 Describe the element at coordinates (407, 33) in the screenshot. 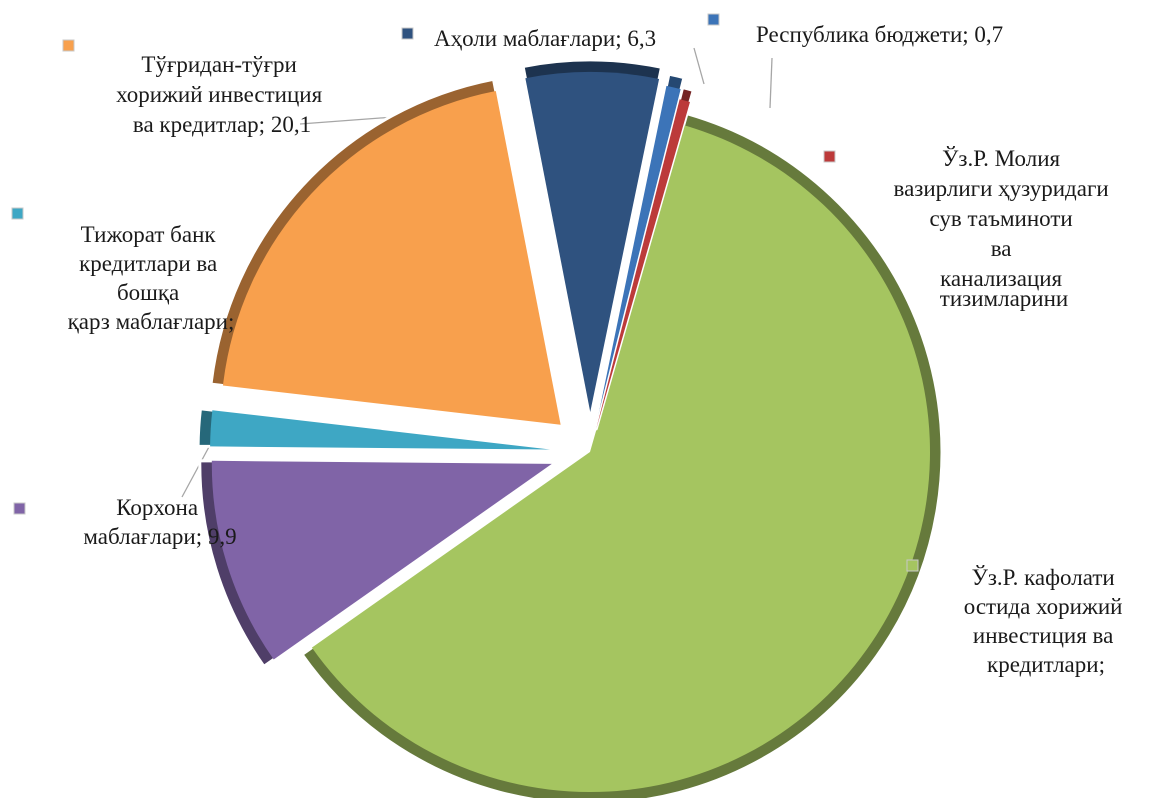

I see `legend-swatch-navy` at that location.